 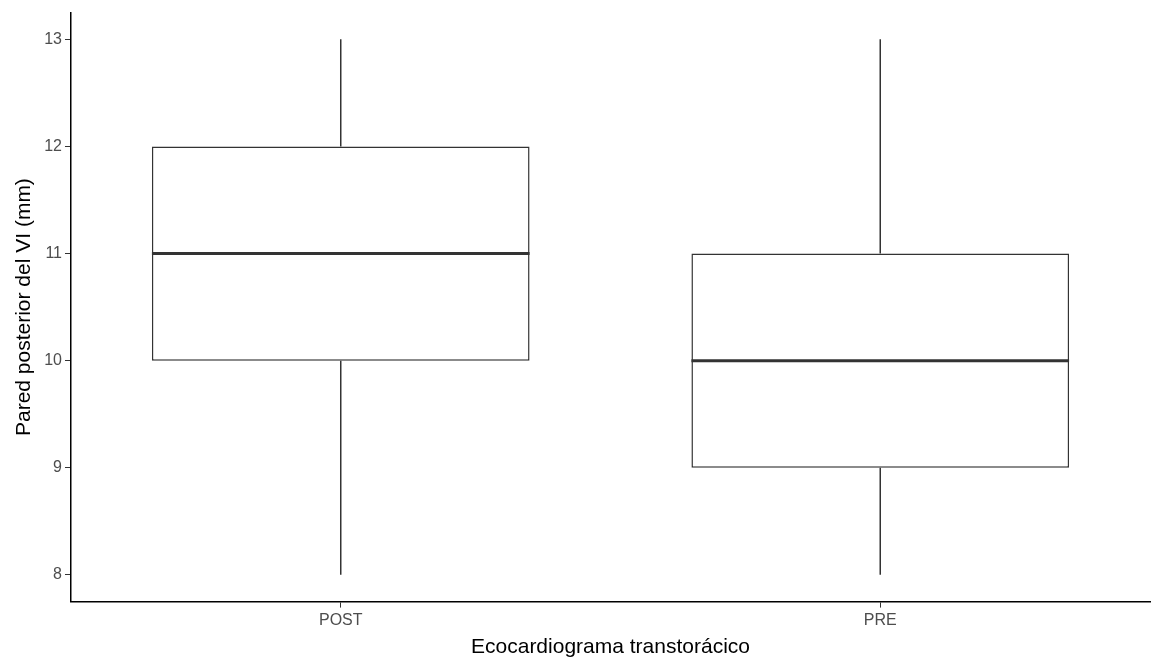 I want to click on y-tick-label: 12, so click(x=53, y=145).